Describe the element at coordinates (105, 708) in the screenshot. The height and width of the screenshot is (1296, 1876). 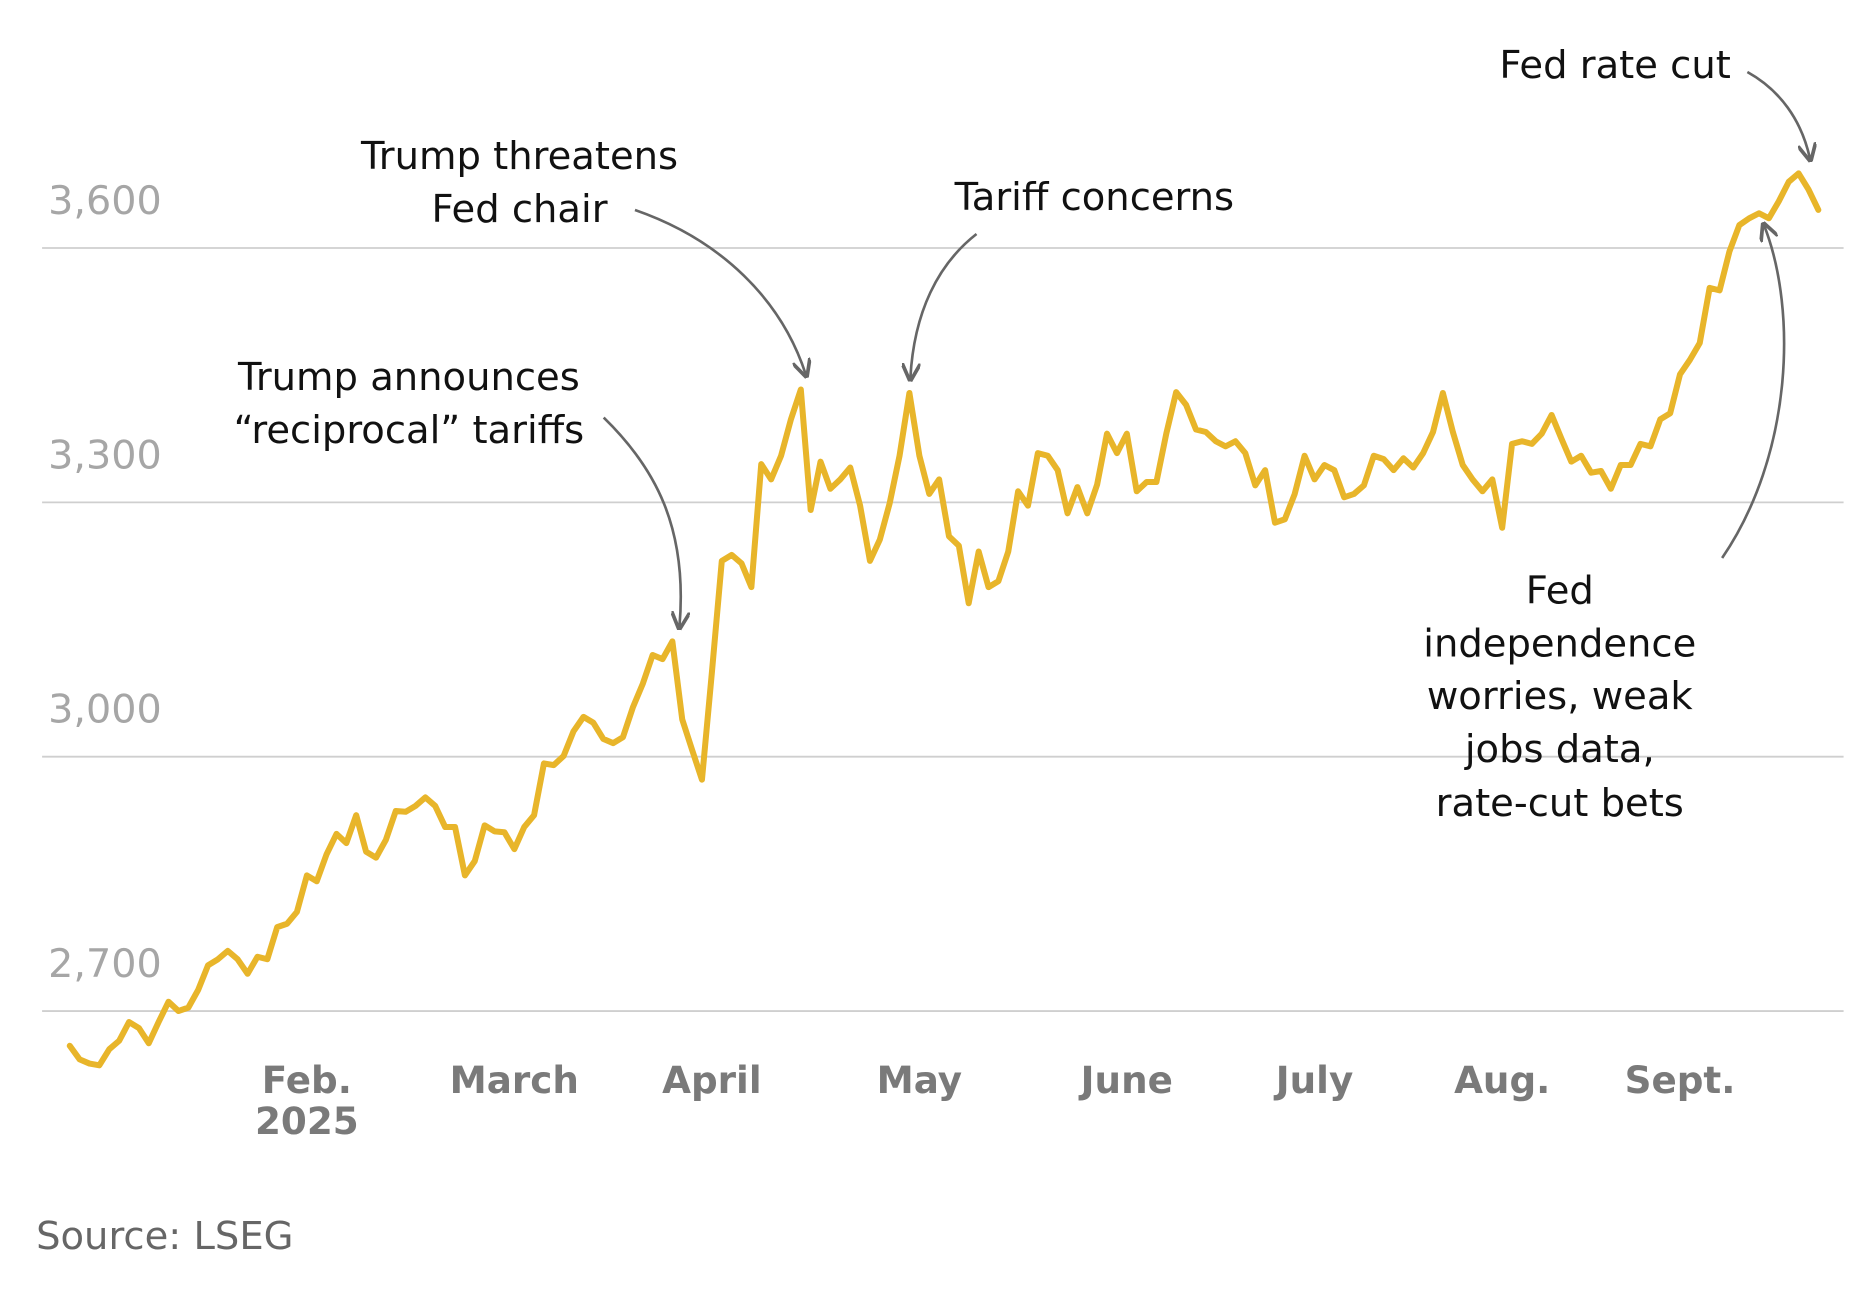
I see `y-tick-label: 3,000` at that location.